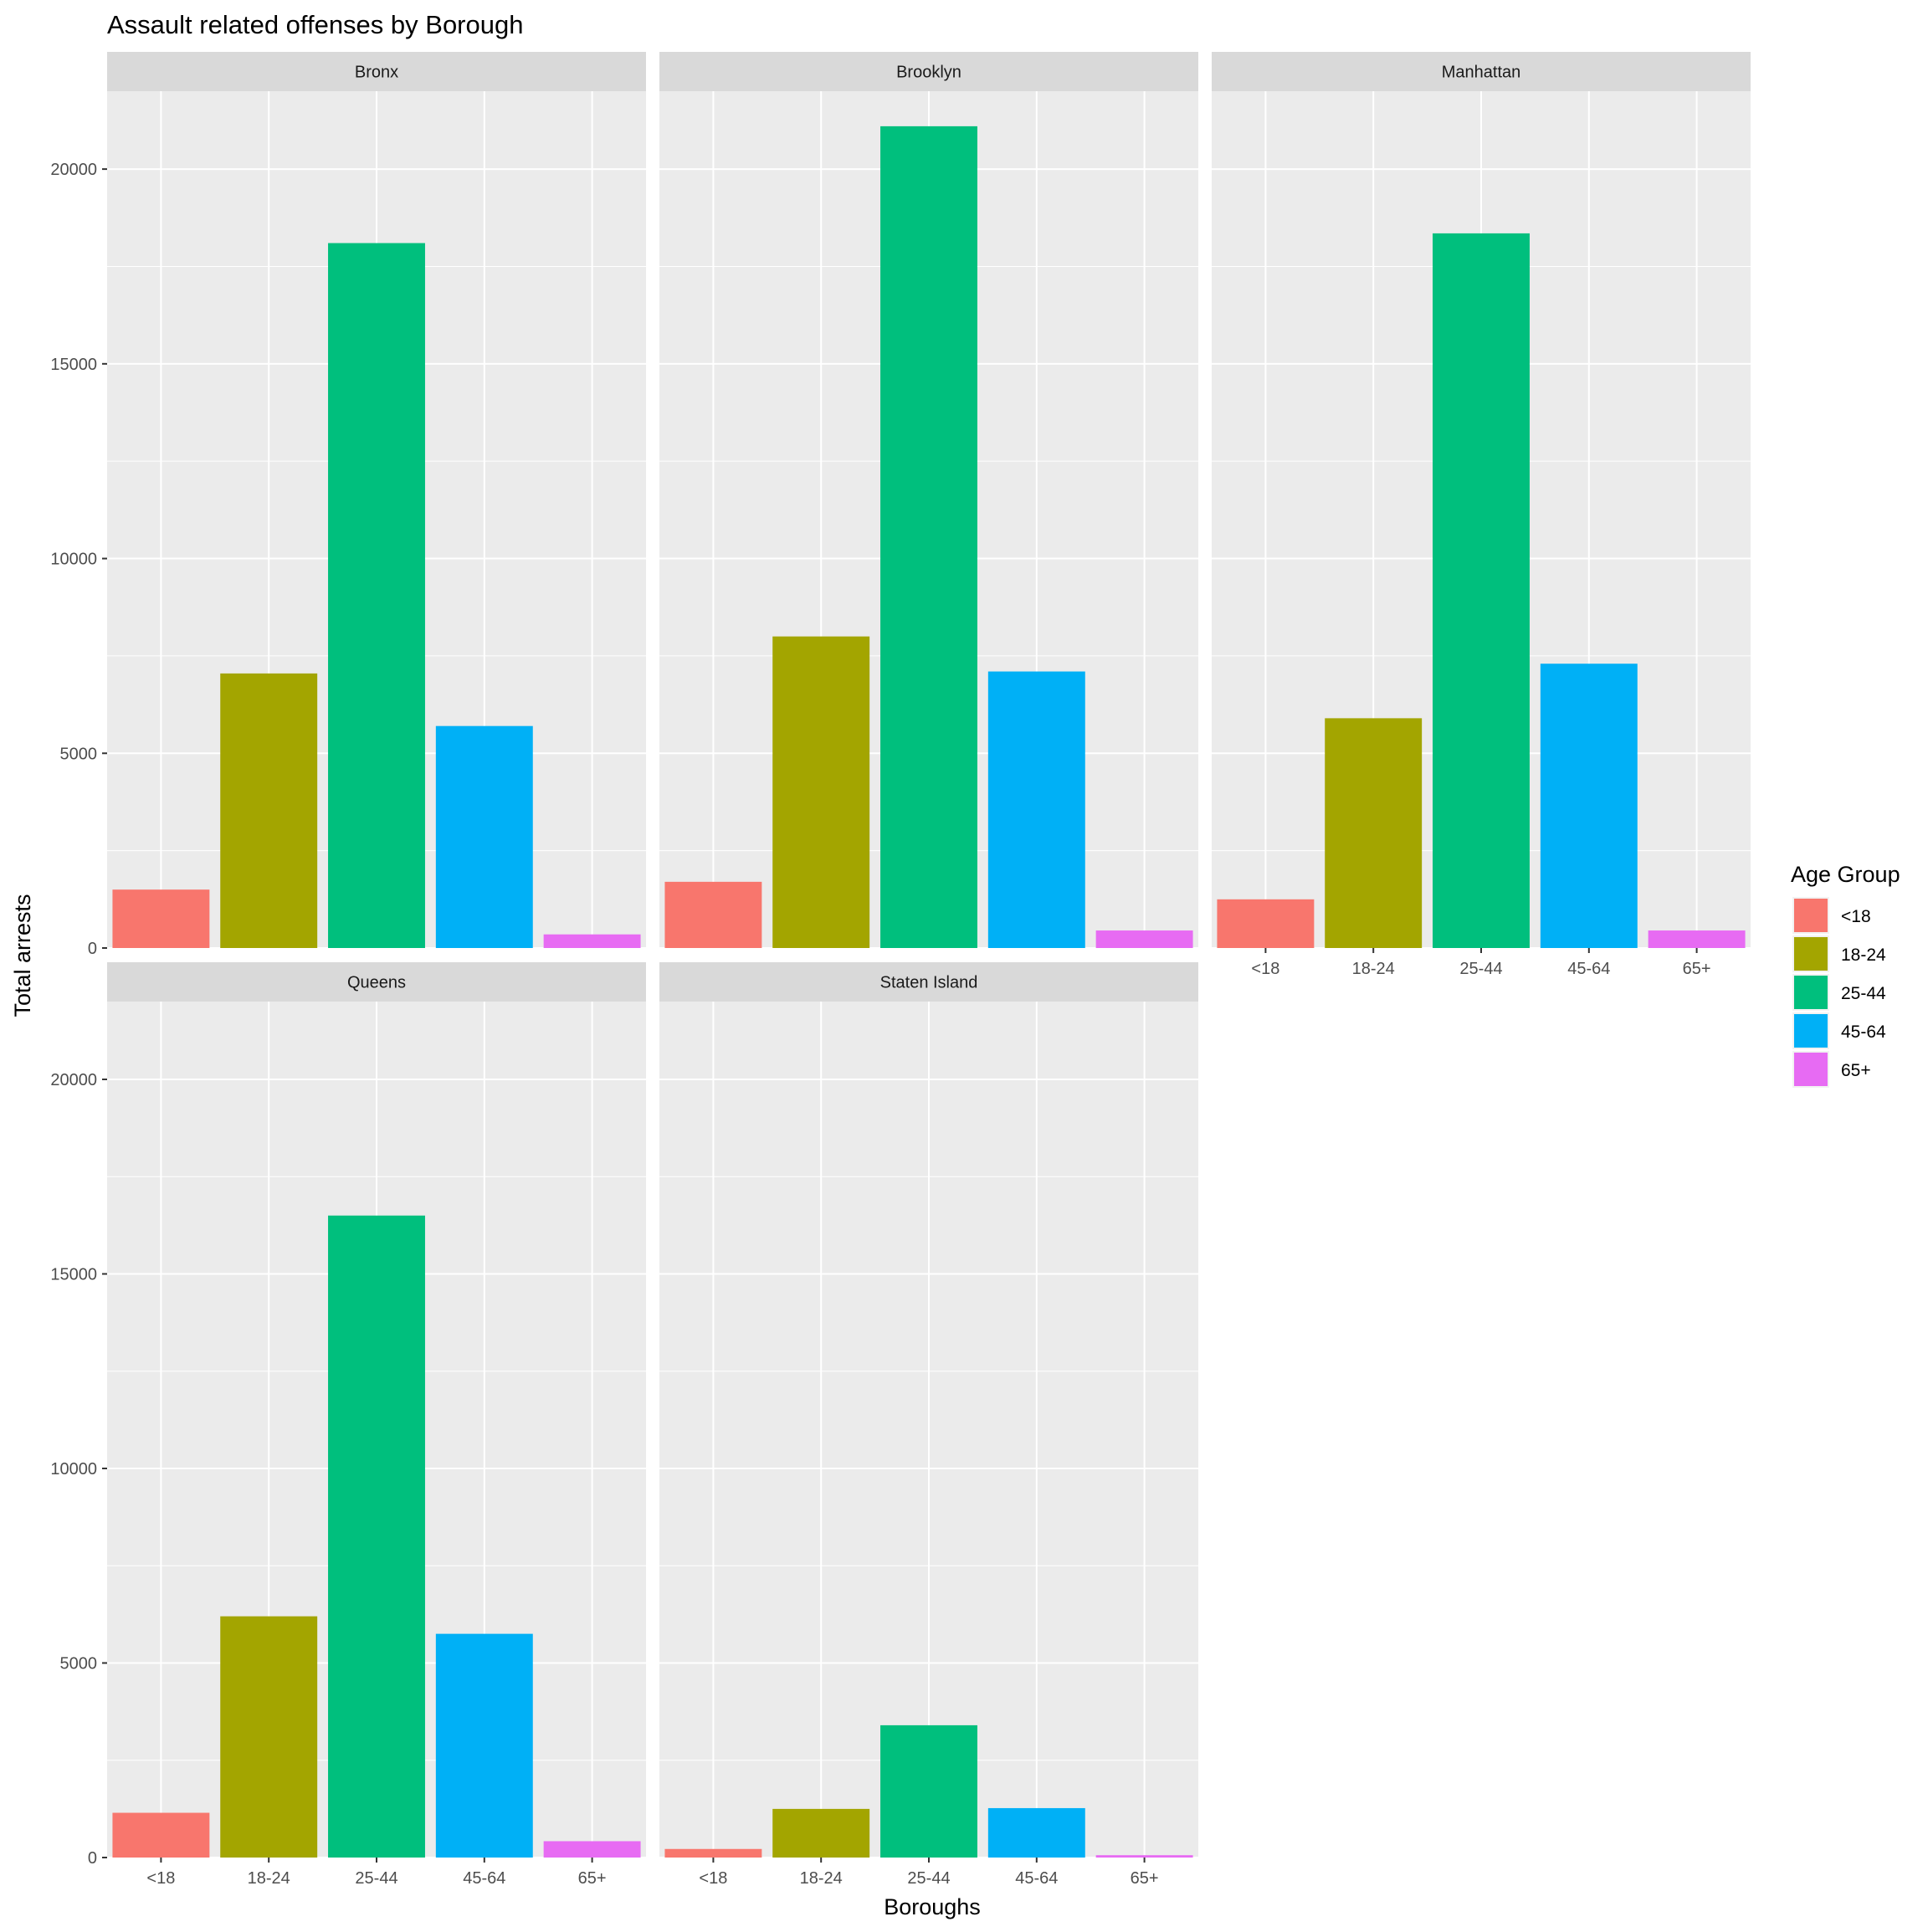 This screenshot has width=1928, height=1932. Describe the element at coordinates (1697, 939) in the screenshot. I see `bar-manhattan-65-plus` at that location.